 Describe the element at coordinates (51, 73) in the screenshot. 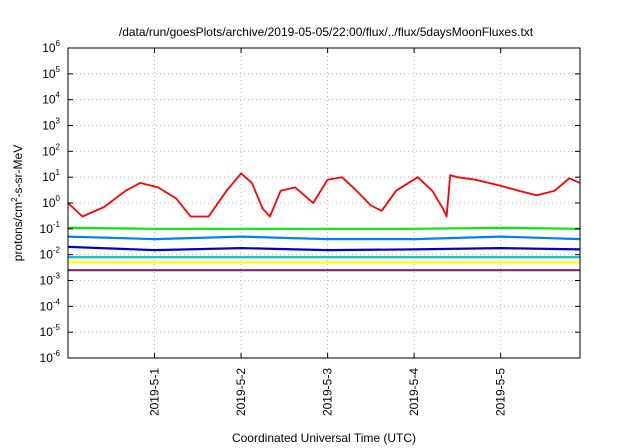

I see `y-tick-label: 10⁵` at that location.